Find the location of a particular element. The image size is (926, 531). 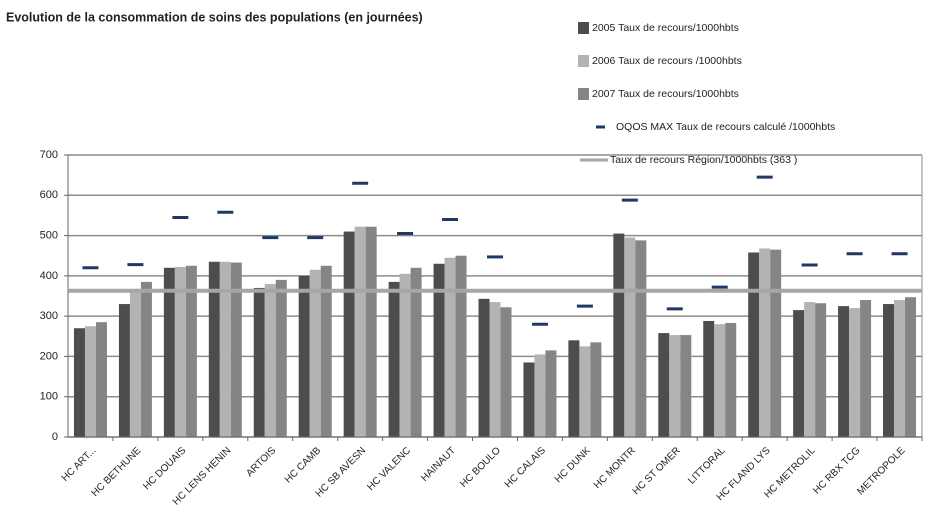

legend-label: 2007 Taux de recours/1000hbts is located at coordinates (665, 94).